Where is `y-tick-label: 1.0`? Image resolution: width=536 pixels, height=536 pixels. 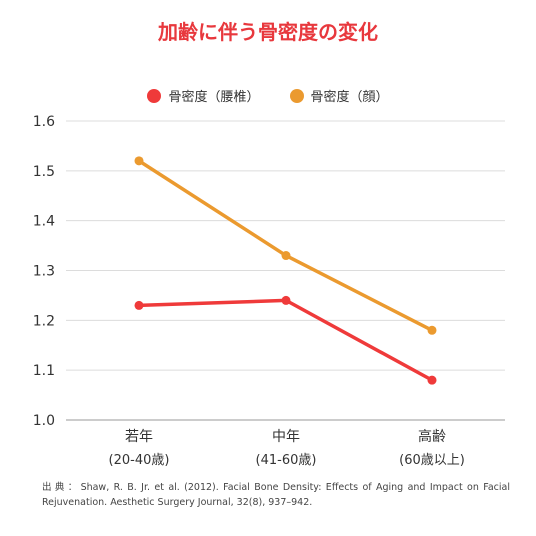 y-tick-label: 1.0 is located at coordinates (44, 421).